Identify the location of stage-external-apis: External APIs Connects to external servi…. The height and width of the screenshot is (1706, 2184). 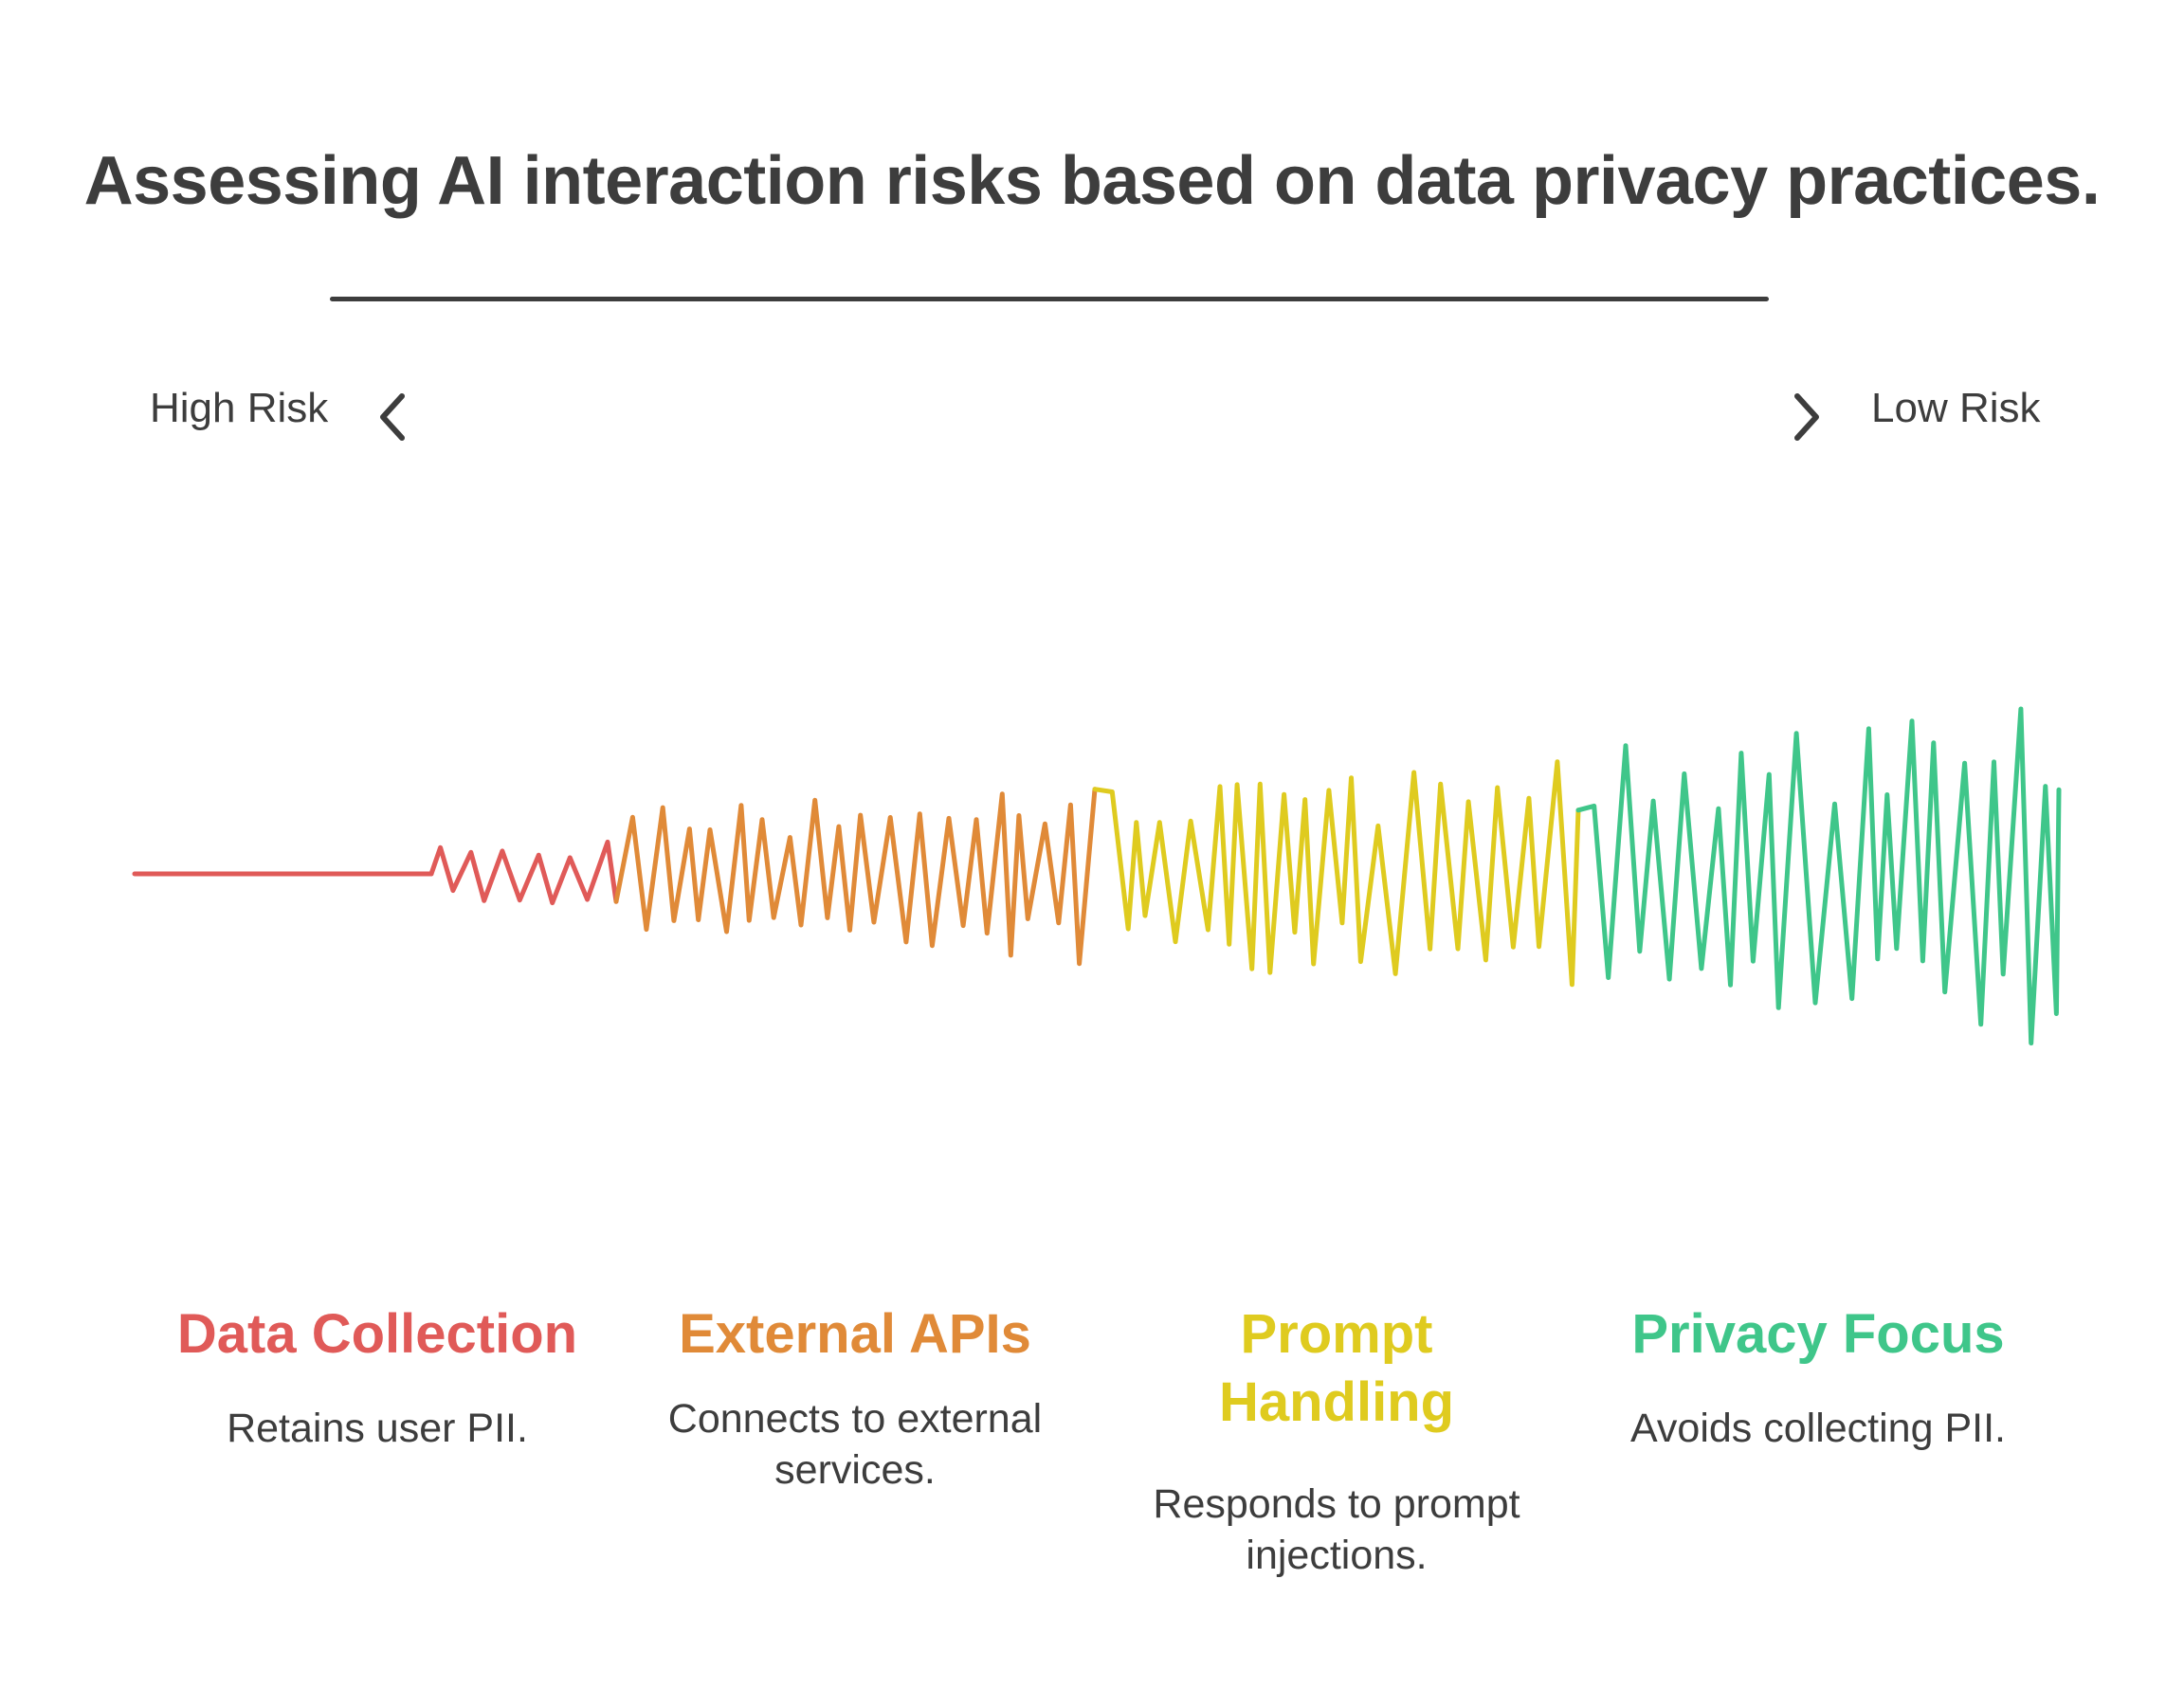
(855, 1398).